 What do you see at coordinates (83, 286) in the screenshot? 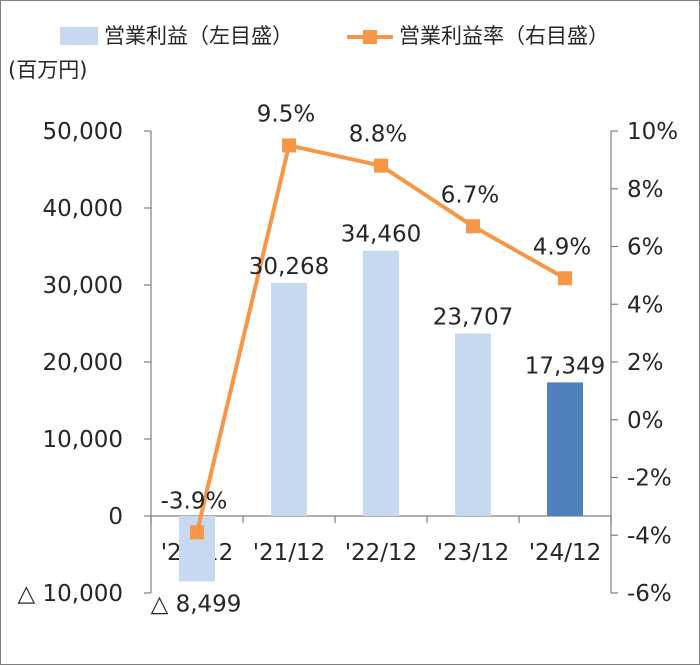
I see `left-tick-label: 30,000` at bounding box center [83, 286].